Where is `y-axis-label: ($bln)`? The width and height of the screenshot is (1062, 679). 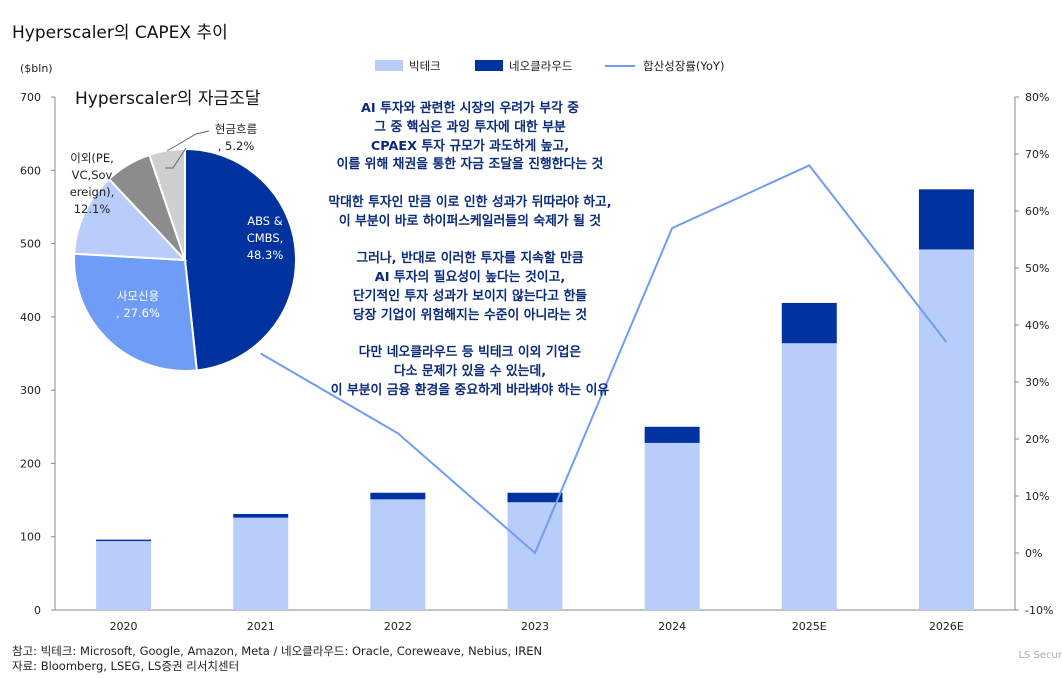
y-axis-label: ($bln) is located at coordinates (36, 68).